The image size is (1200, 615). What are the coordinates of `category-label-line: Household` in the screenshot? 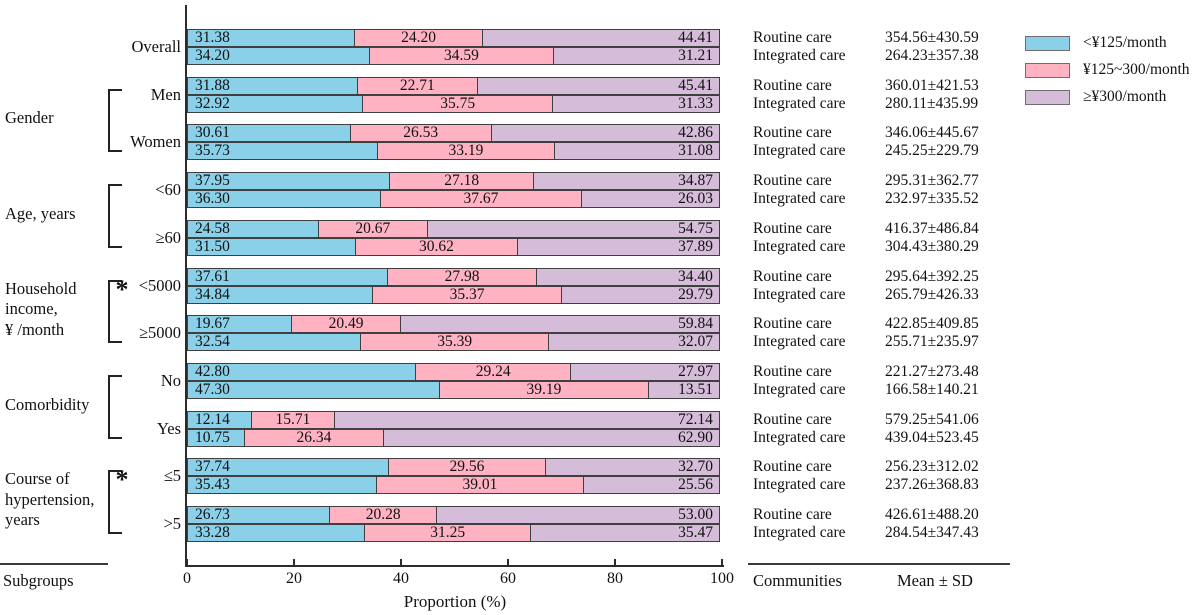 It's located at (41, 288).